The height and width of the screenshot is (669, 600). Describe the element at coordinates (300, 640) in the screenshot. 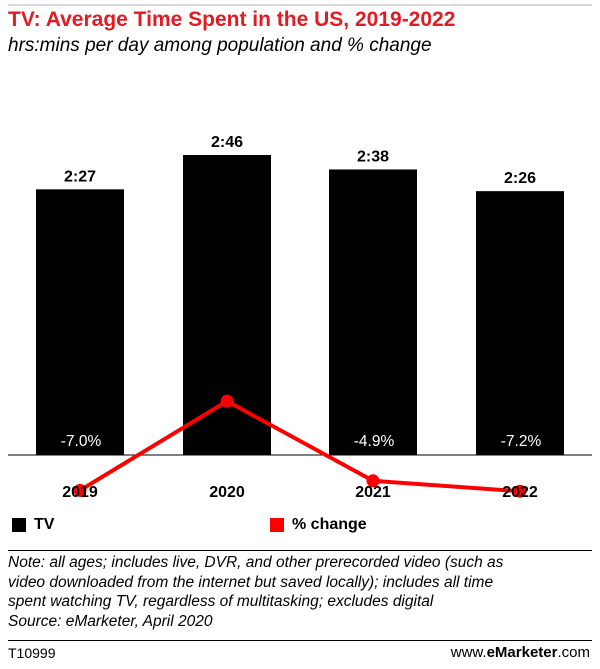

I see `footer-divider` at that location.